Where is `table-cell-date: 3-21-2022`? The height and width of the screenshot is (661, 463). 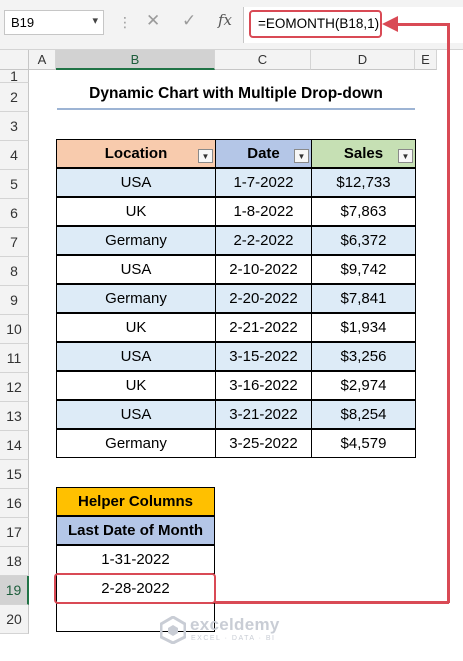
table-cell-date: 3-21-2022 is located at coordinates (263, 414).